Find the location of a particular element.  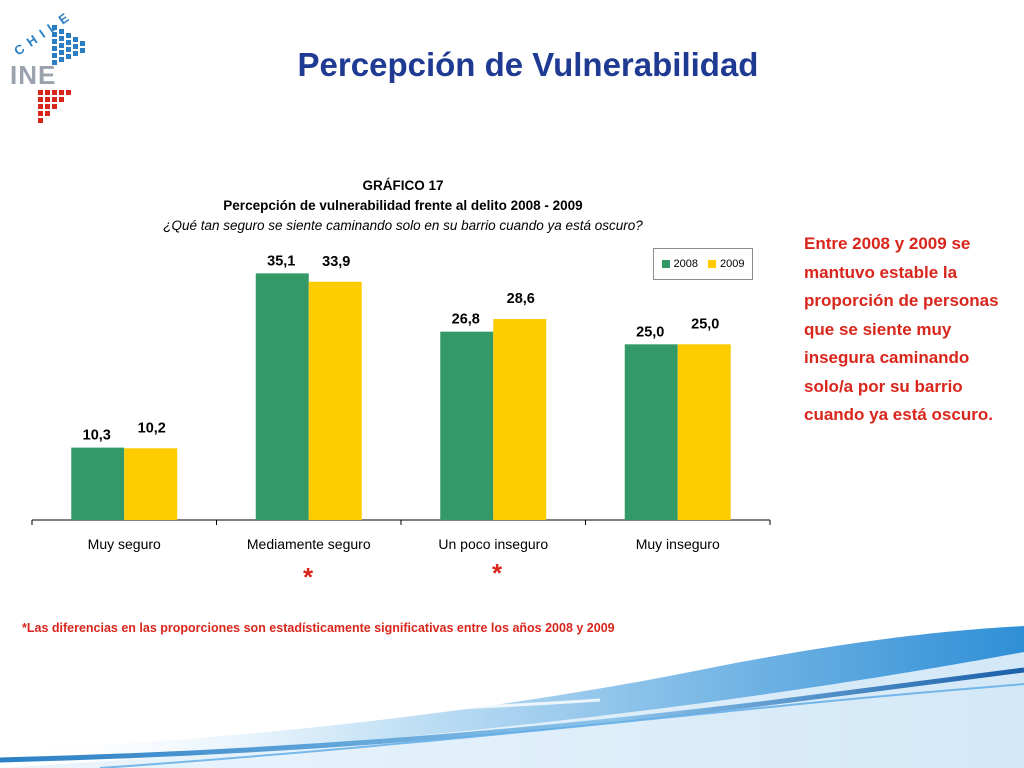

legend-label-2008: 2008 is located at coordinates (685, 264).